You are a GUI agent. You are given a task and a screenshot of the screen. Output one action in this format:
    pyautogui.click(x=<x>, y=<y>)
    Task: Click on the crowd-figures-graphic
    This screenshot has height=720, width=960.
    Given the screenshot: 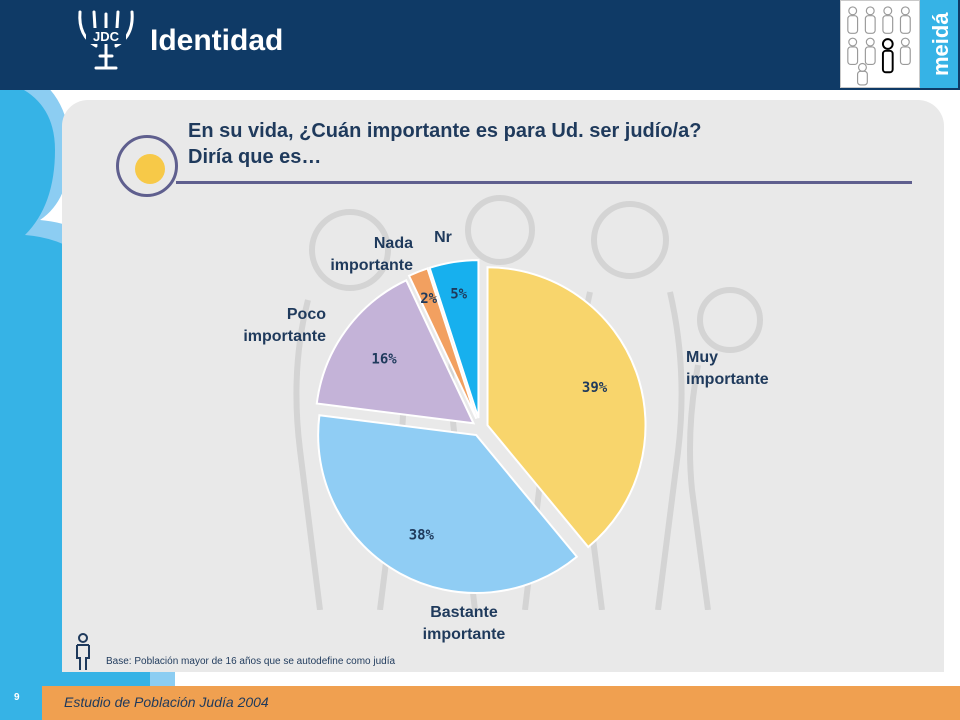 What is the action you would take?
    pyautogui.click(x=880, y=44)
    